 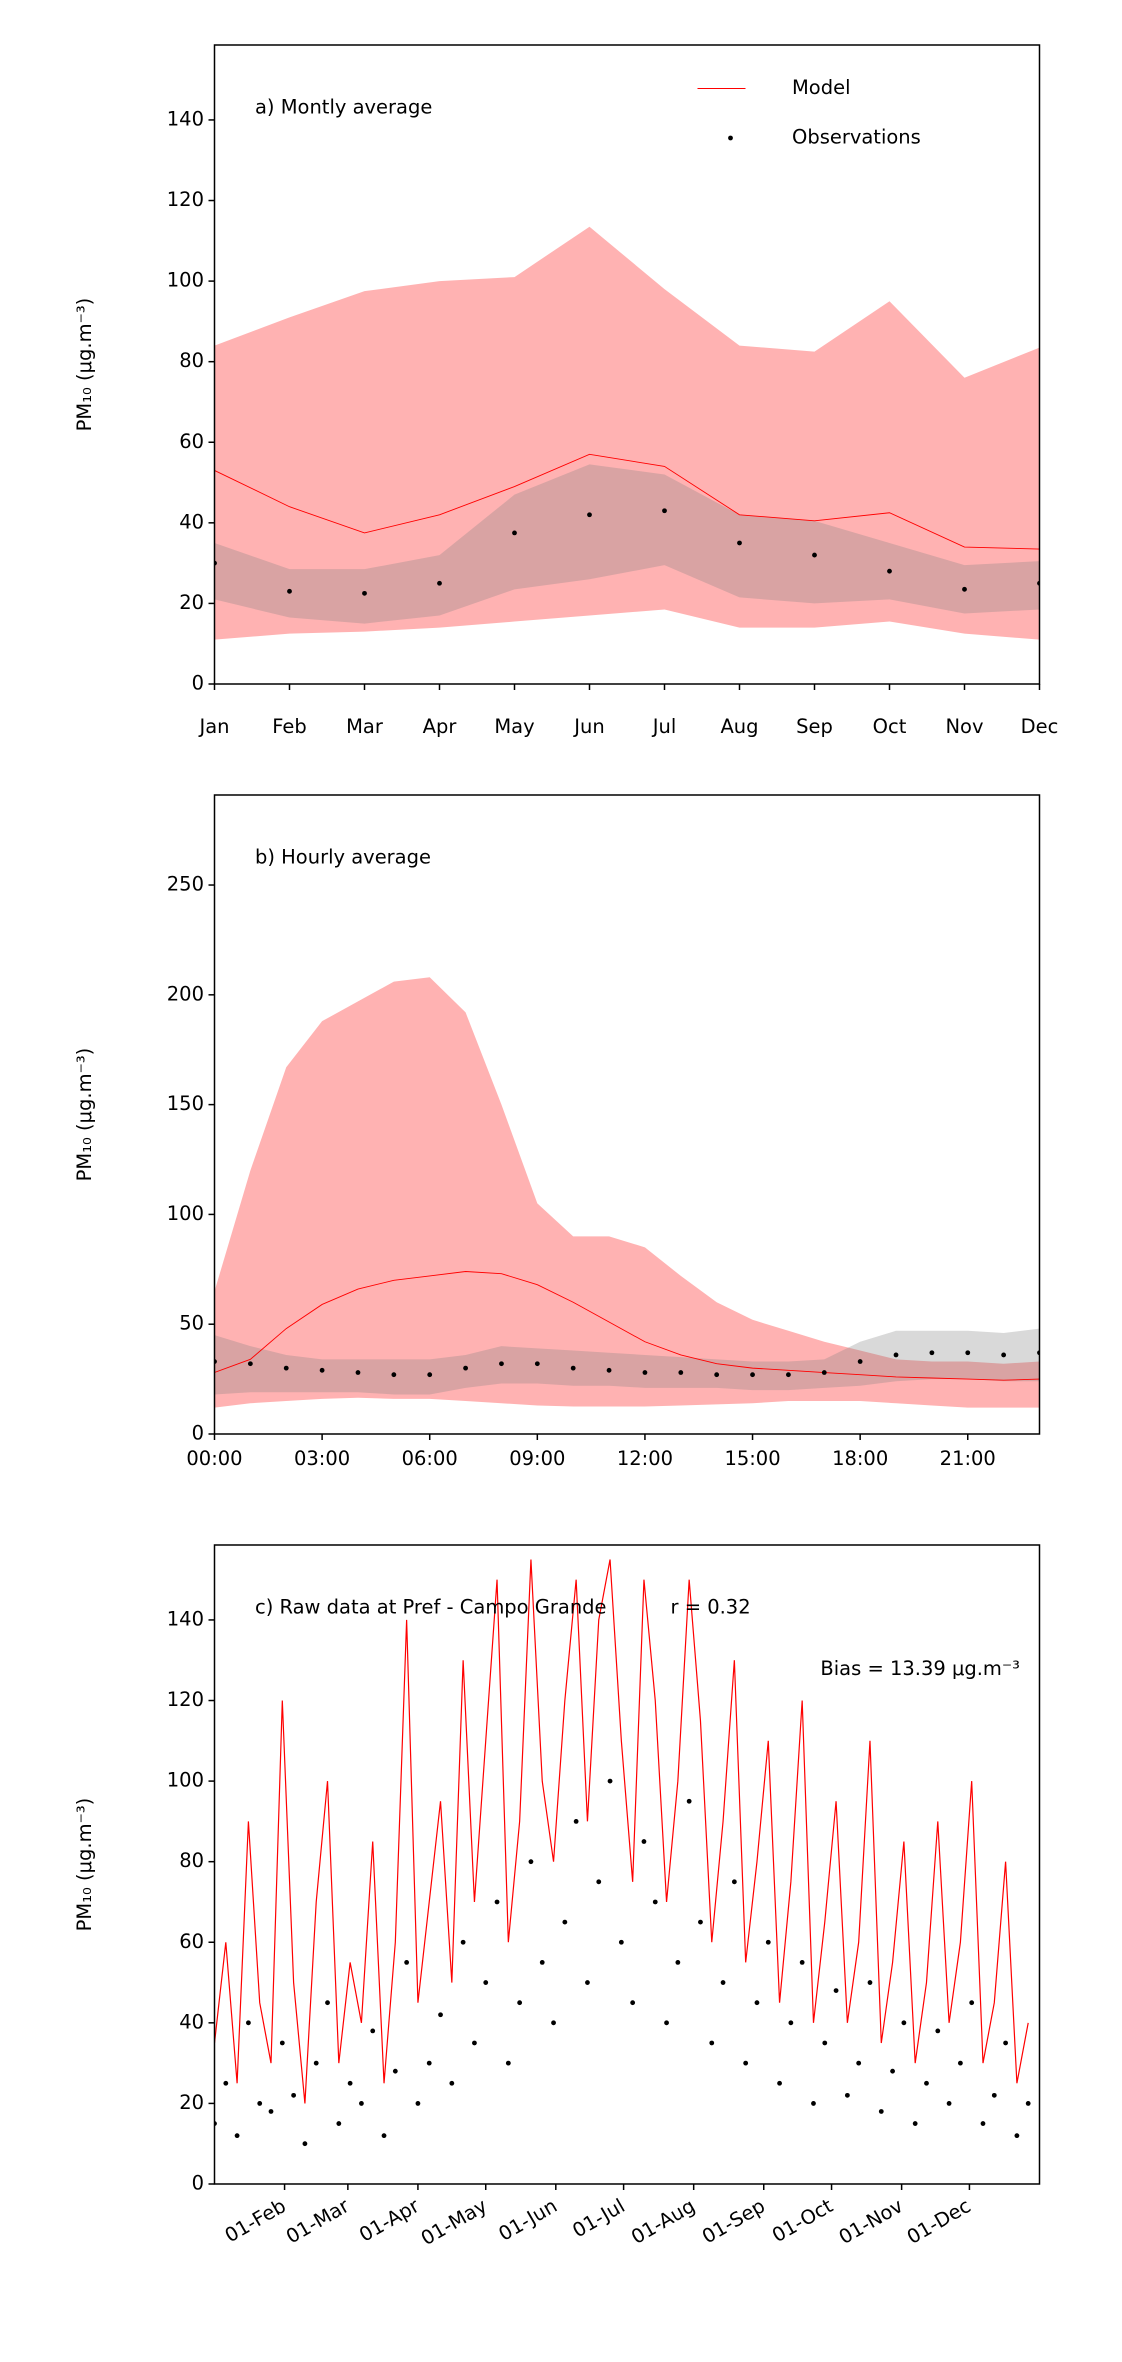 I want to click on x-tick-label: 01-Oct, so click(x=802, y=2220).